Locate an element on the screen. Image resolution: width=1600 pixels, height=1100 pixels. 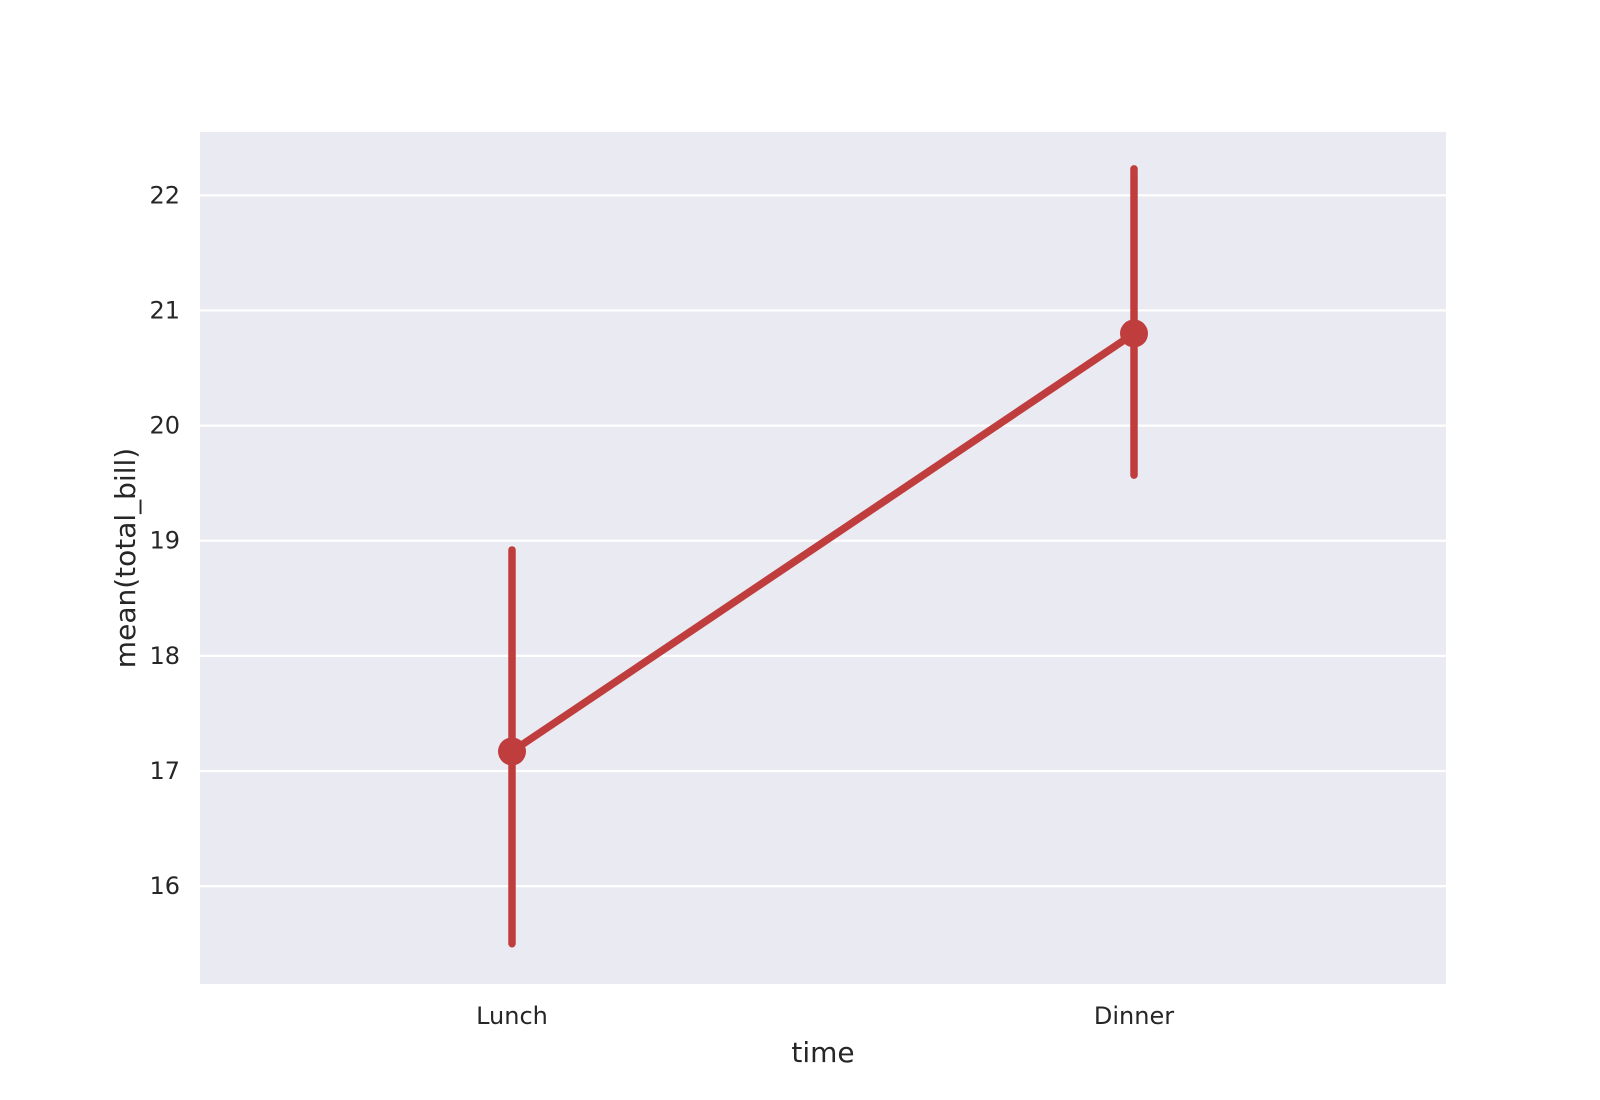
x-axis-label: time is located at coordinates (822, 1052).